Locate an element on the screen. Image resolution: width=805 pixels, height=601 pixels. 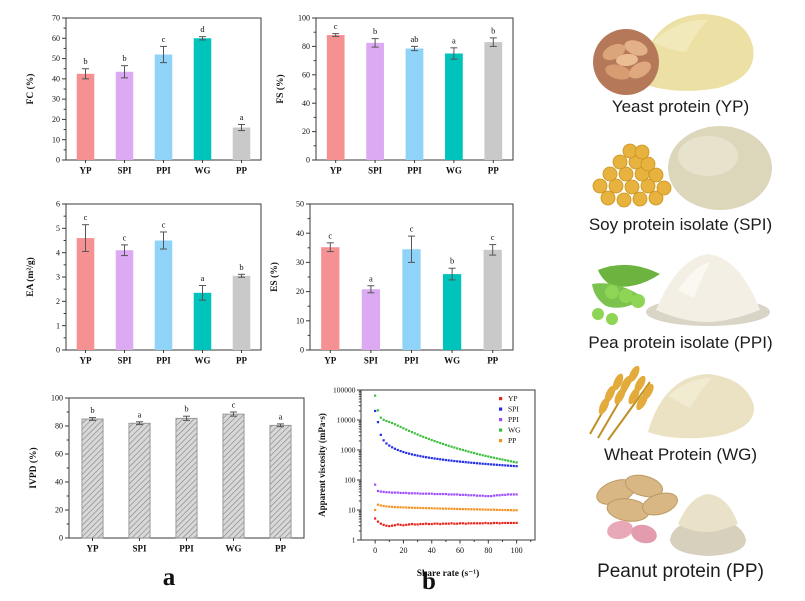
y-axis-label: EA (m²/g) is located at coordinates (30, 277).